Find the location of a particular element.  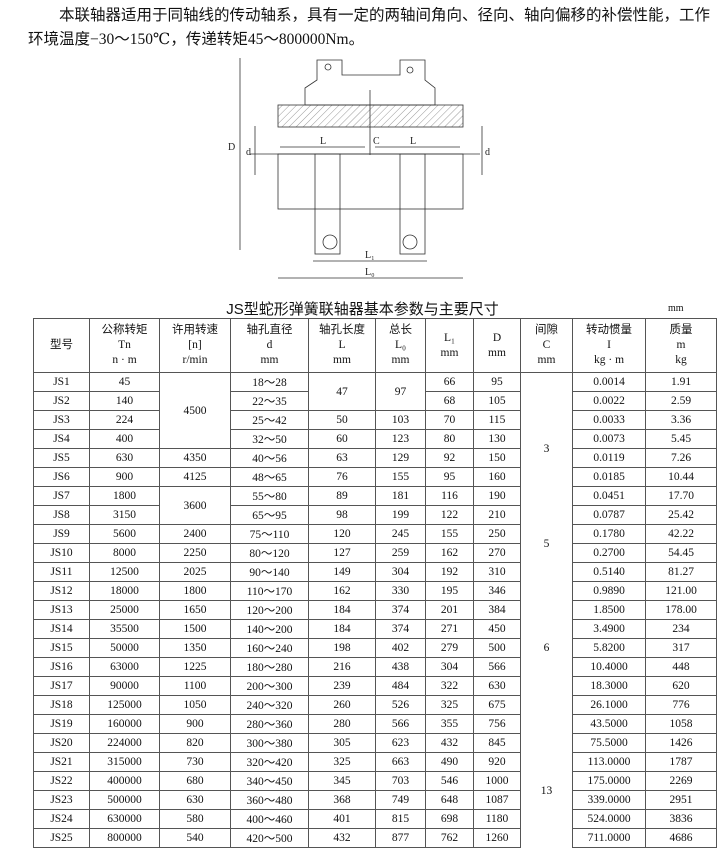

table-cell: 0.0073 is located at coordinates (609, 439).